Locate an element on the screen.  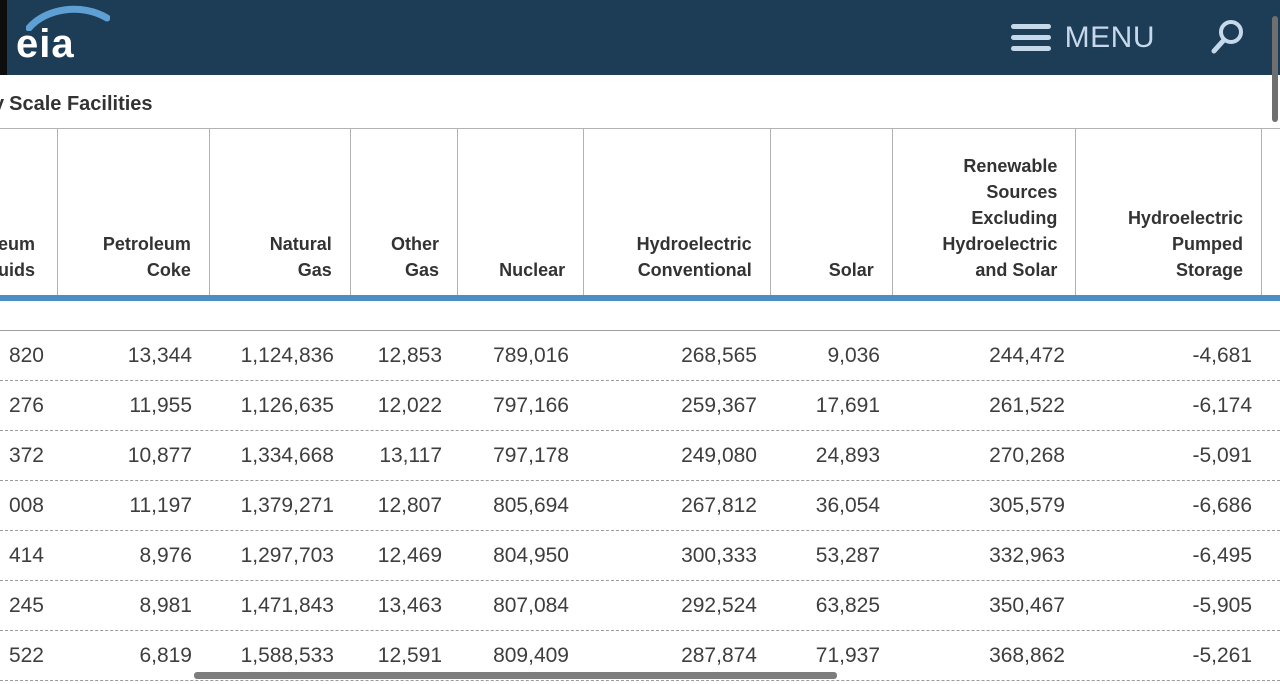
cell-other-gas: 12,591 is located at coordinates (409, 655).